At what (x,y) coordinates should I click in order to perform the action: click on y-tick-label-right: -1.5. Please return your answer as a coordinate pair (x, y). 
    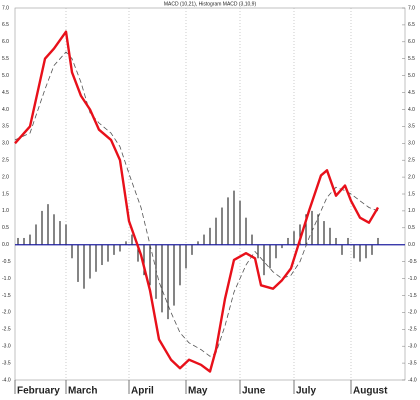
    Looking at the image, I should click on (412, 296).